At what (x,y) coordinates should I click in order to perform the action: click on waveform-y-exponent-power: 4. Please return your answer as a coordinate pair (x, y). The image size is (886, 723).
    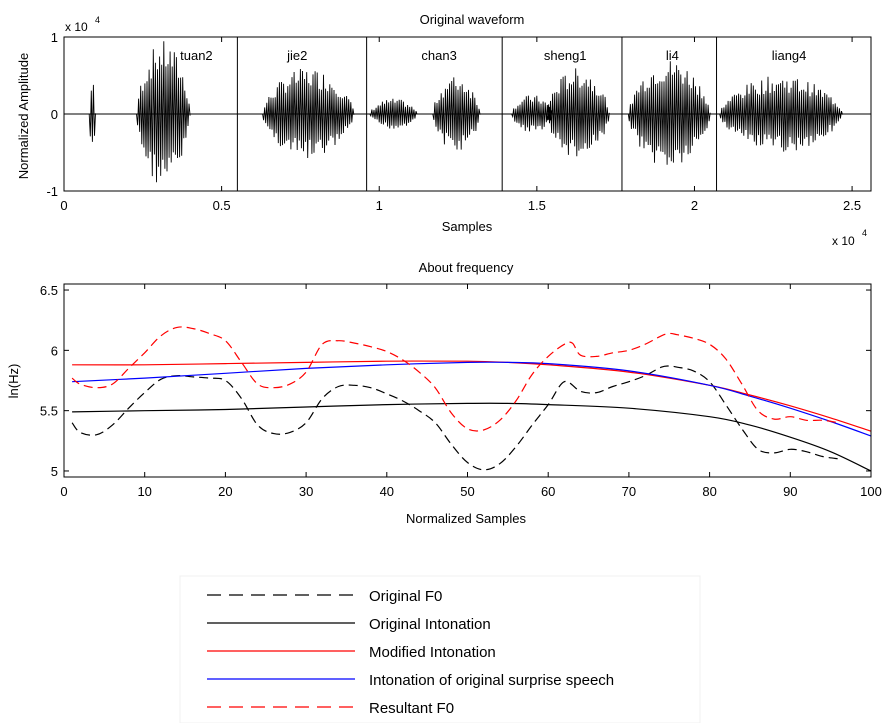
    Looking at the image, I should click on (97, 20).